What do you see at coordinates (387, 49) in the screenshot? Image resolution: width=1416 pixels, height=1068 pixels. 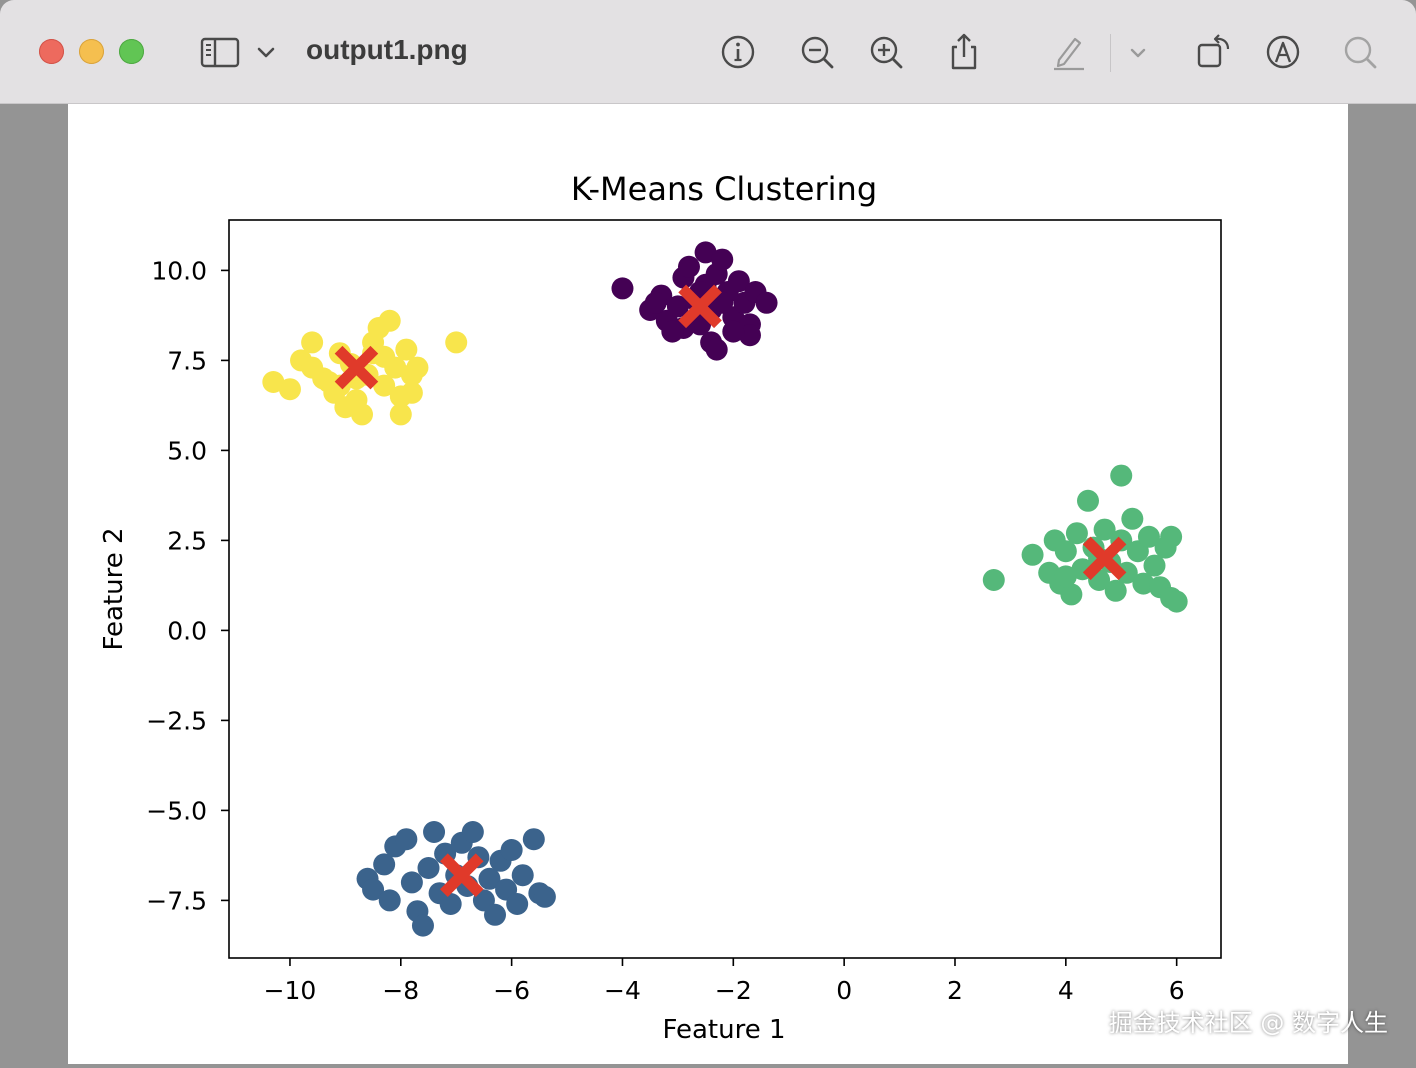 I see `window-title: output1.png` at bounding box center [387, 49].